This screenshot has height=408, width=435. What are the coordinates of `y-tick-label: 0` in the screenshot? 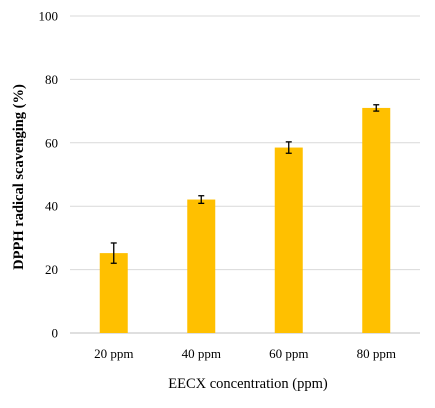 It's located at (55, 333).